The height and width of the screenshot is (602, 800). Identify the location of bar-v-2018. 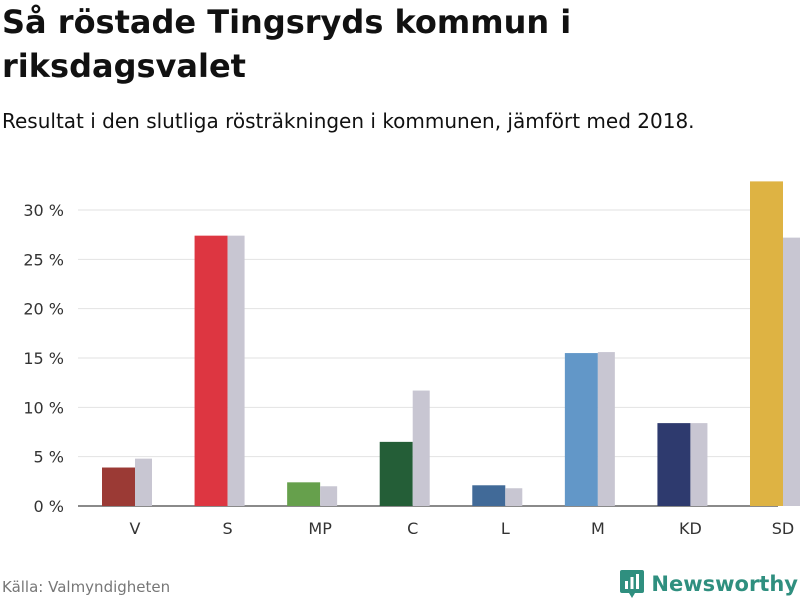
(143, 482).